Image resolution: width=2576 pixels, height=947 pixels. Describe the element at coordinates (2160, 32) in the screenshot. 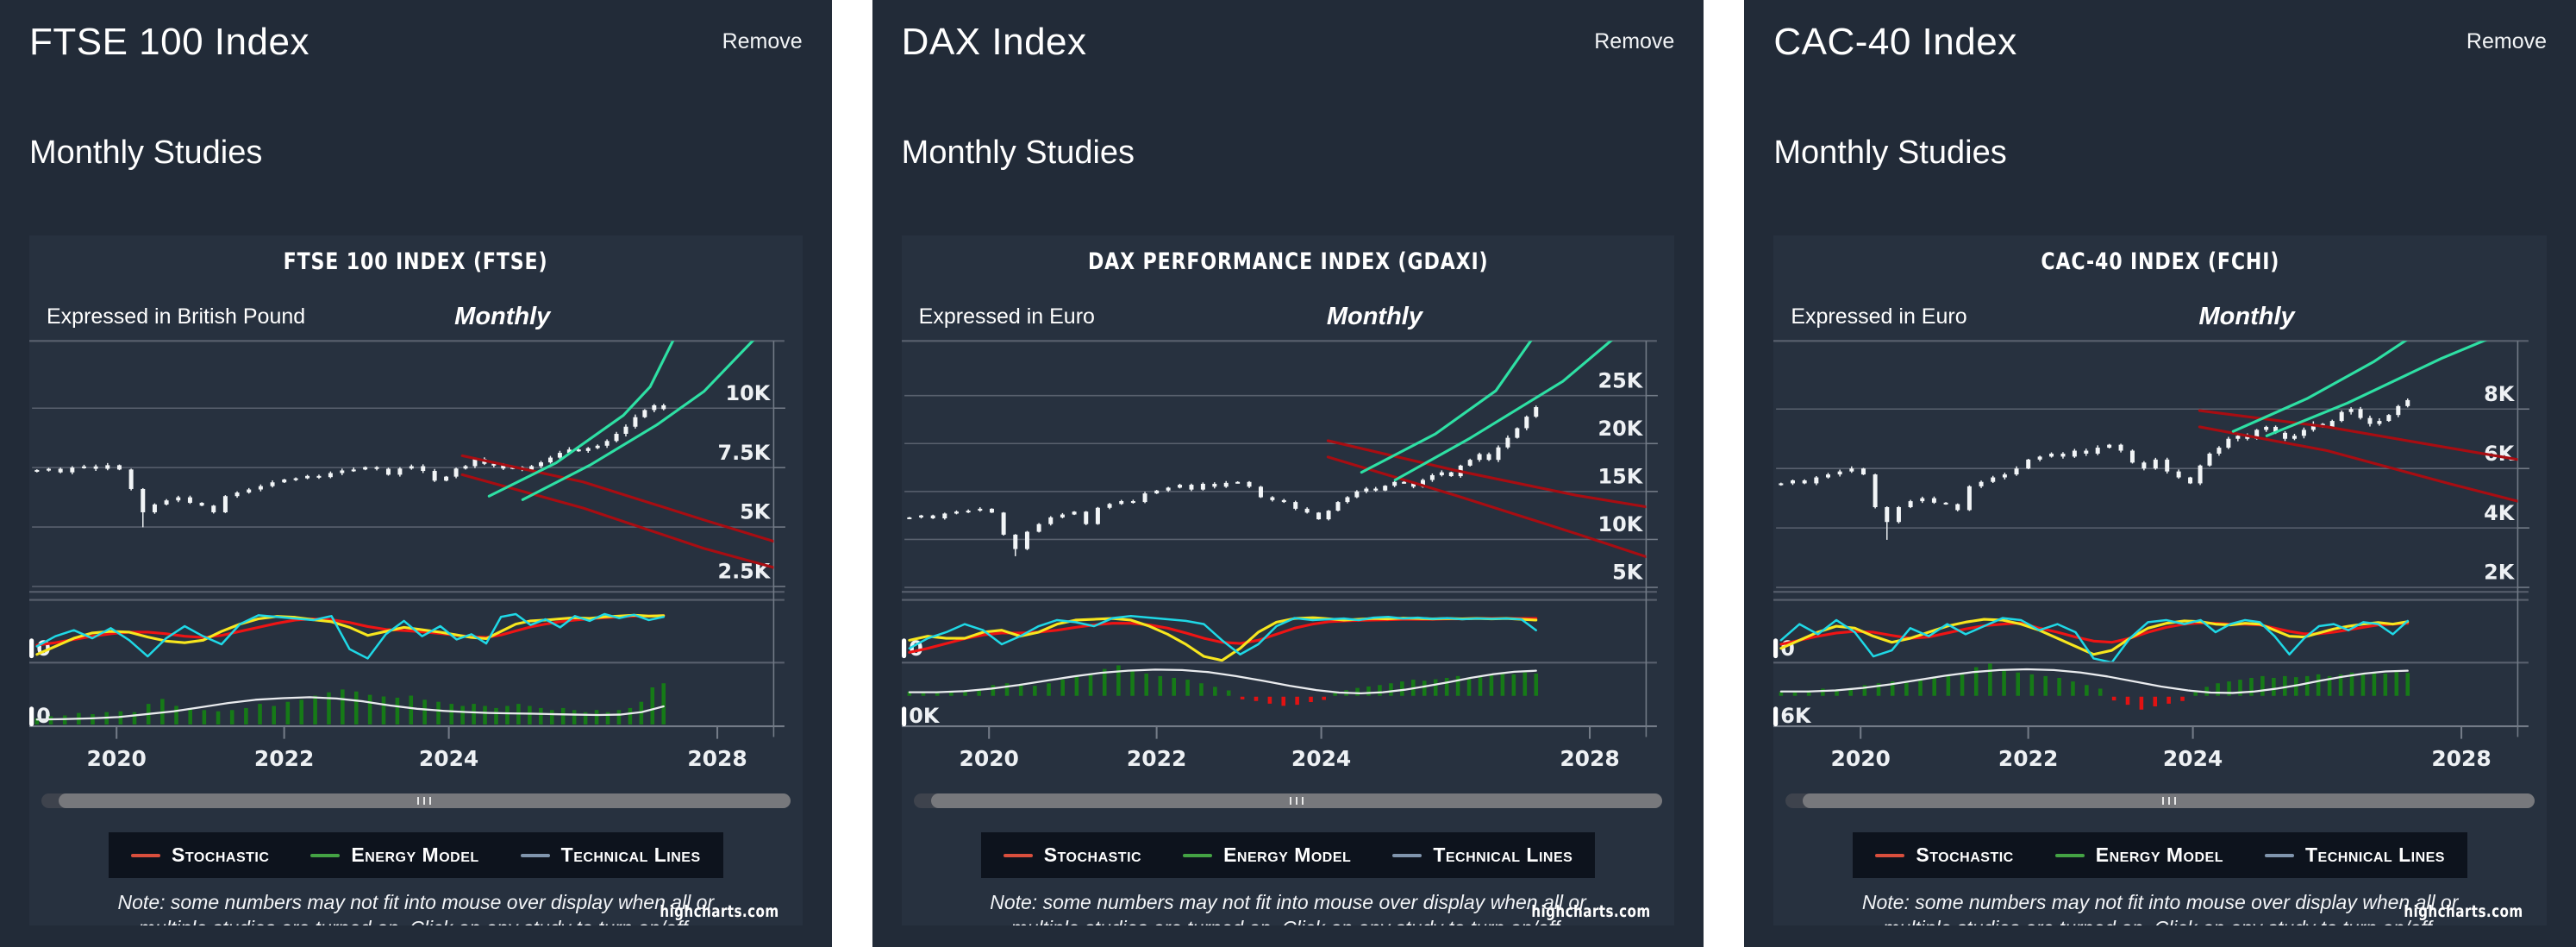

I see `panel-header: CAC-40 Index Remove` at that location.